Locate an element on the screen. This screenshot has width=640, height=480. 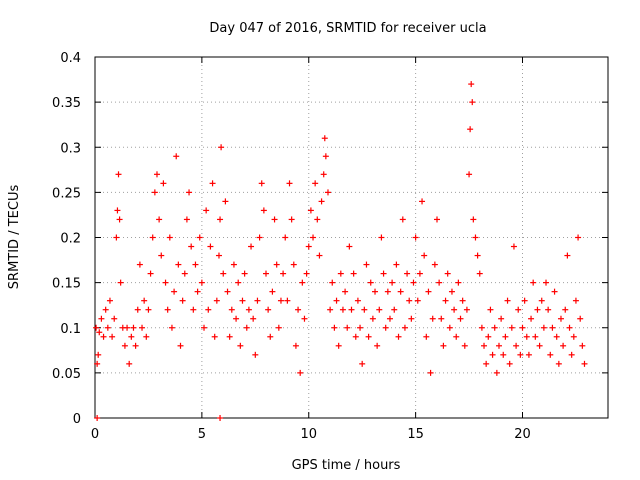
x-tick-labels: 0 5 10 15 20 is located at coordinates (311, 434).